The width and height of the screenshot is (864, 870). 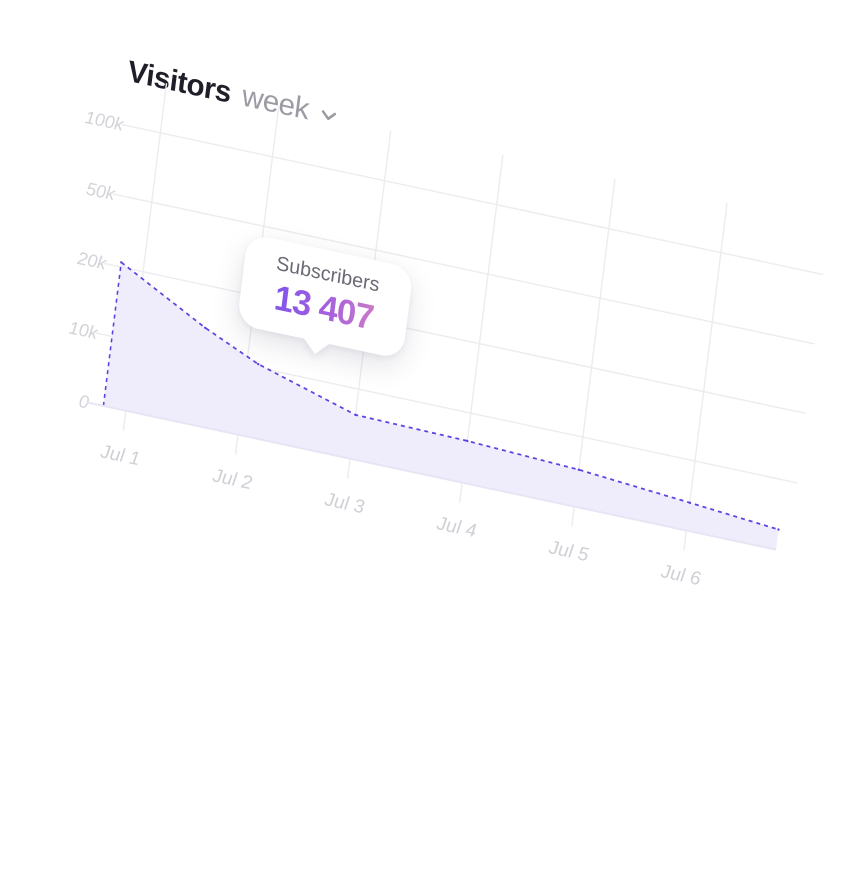 What do you see at coordinates (84, 401) in the screenshot?
I see `y-tick-label: 0` at bounding box center [84, 401].